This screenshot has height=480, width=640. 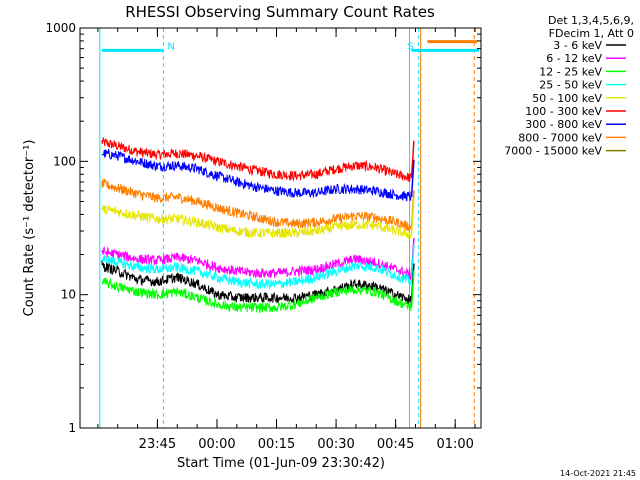 What do you see at coordinates (170, 46) in the screenshot?
I see `flag-label-n: N` at bounding box center [170, 46].